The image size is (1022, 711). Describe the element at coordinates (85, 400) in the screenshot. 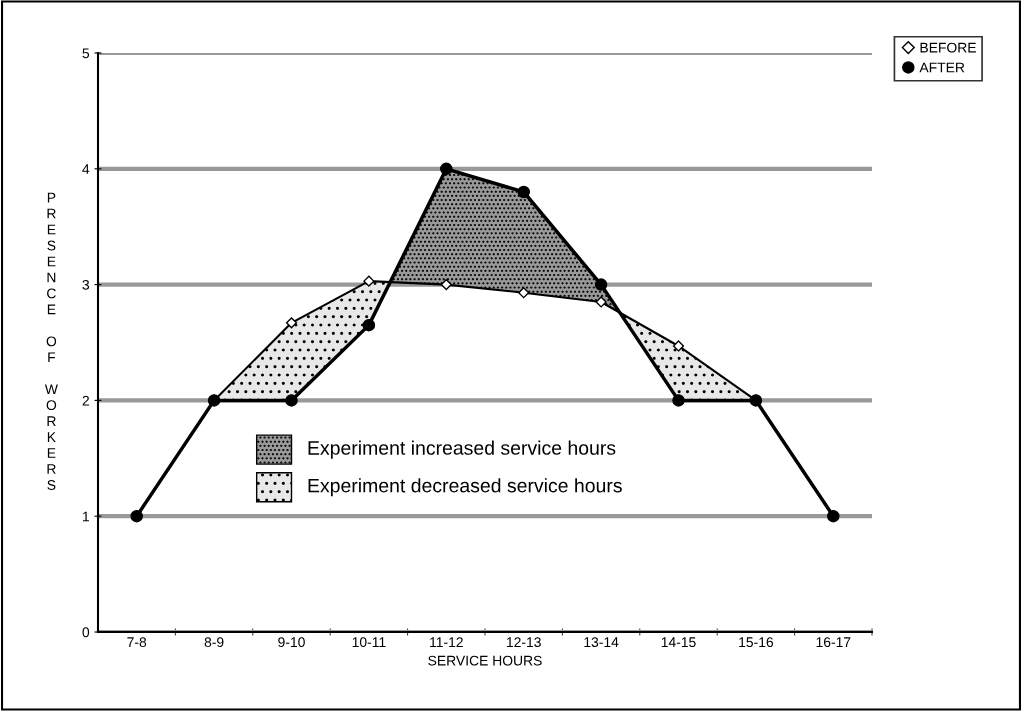

I see `y-tick-label: 2` at that location.